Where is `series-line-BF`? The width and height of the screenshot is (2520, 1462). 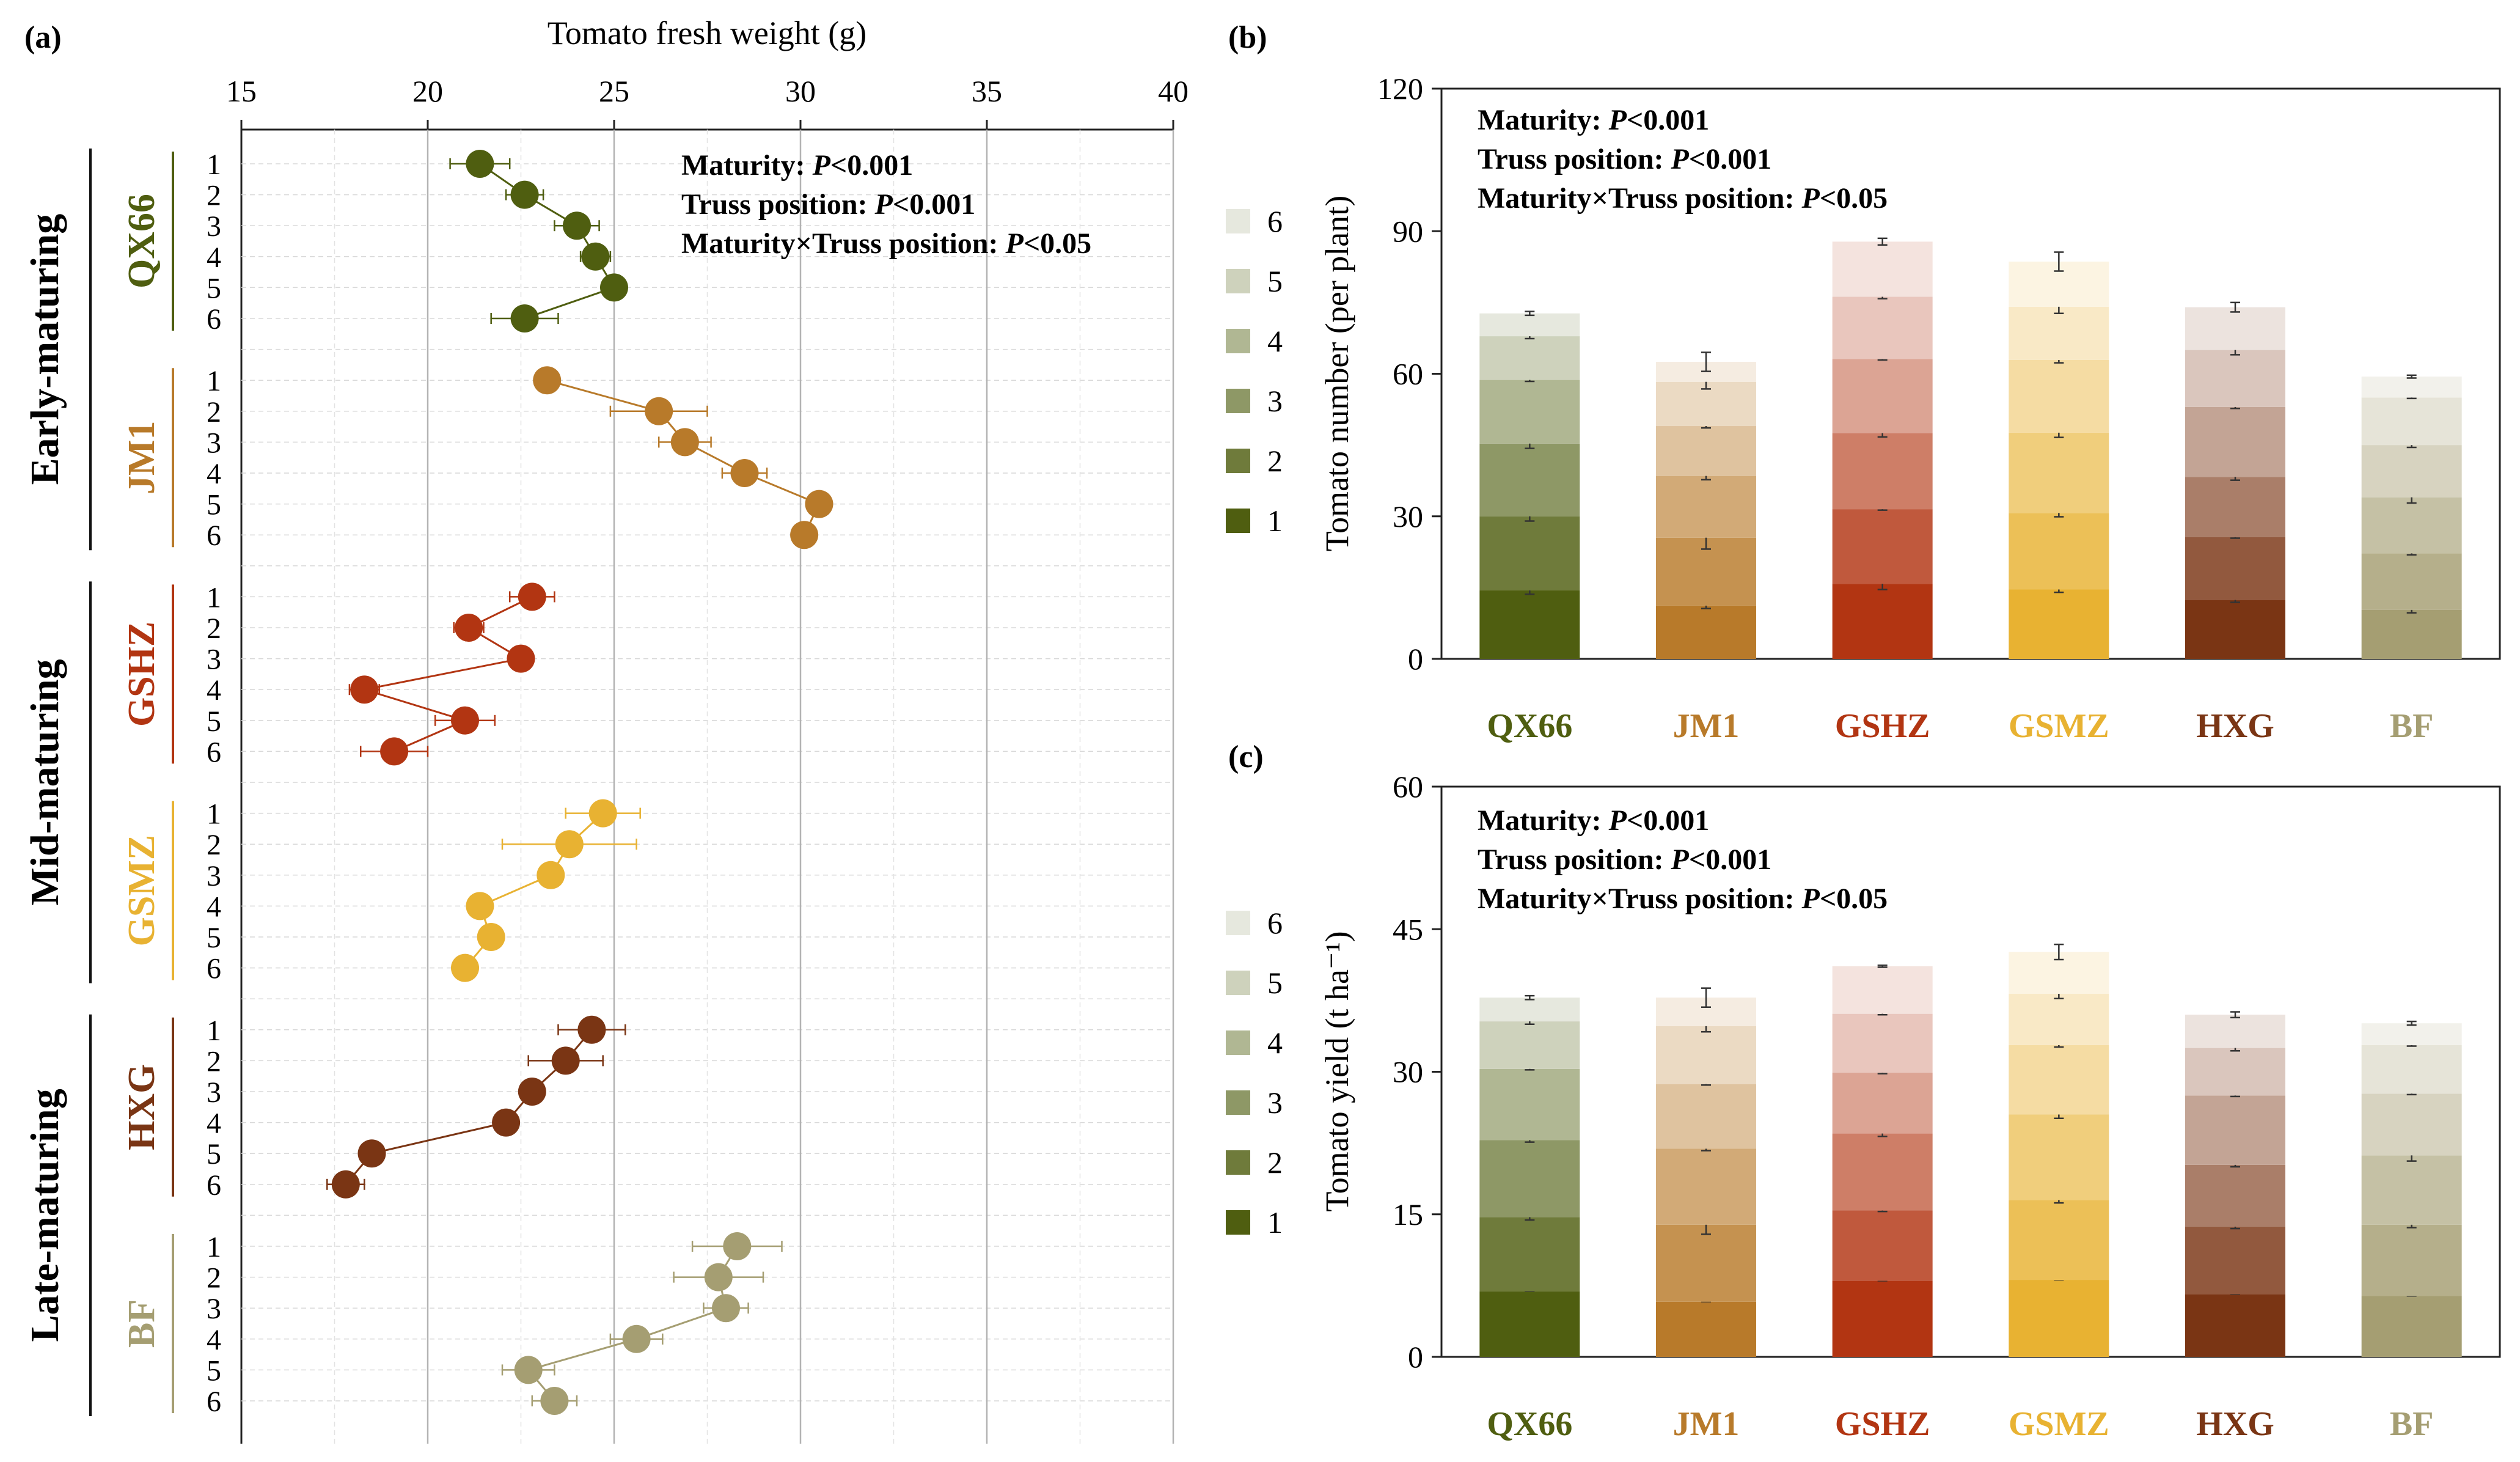
series-line-BF is located at coordinates (633, 1323).